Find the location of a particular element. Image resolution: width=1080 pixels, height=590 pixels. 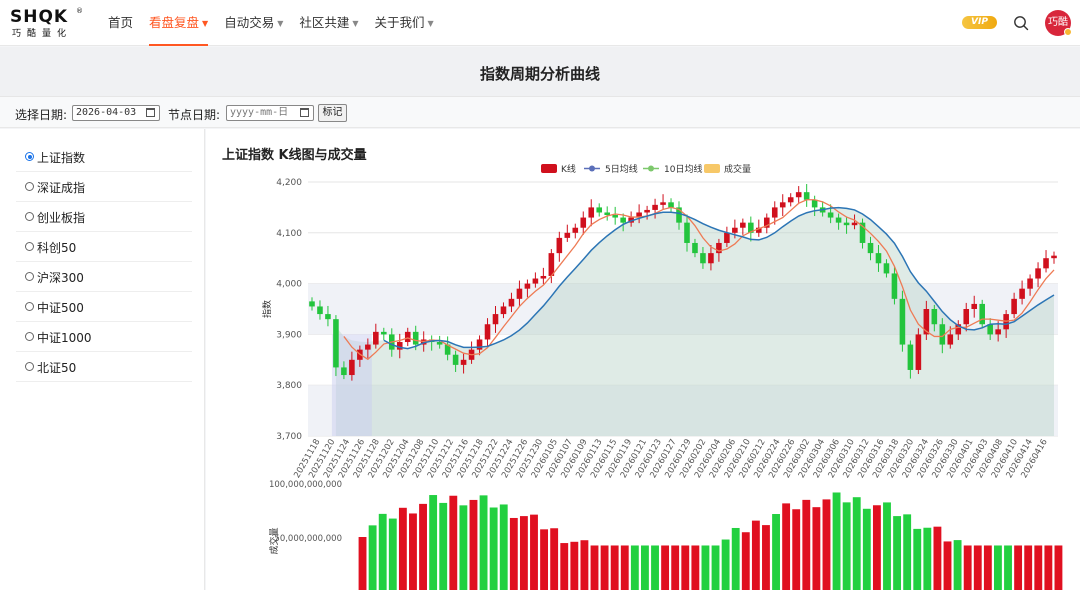

volume-axis-label: 成交量 is located at coordinates (274, 540).